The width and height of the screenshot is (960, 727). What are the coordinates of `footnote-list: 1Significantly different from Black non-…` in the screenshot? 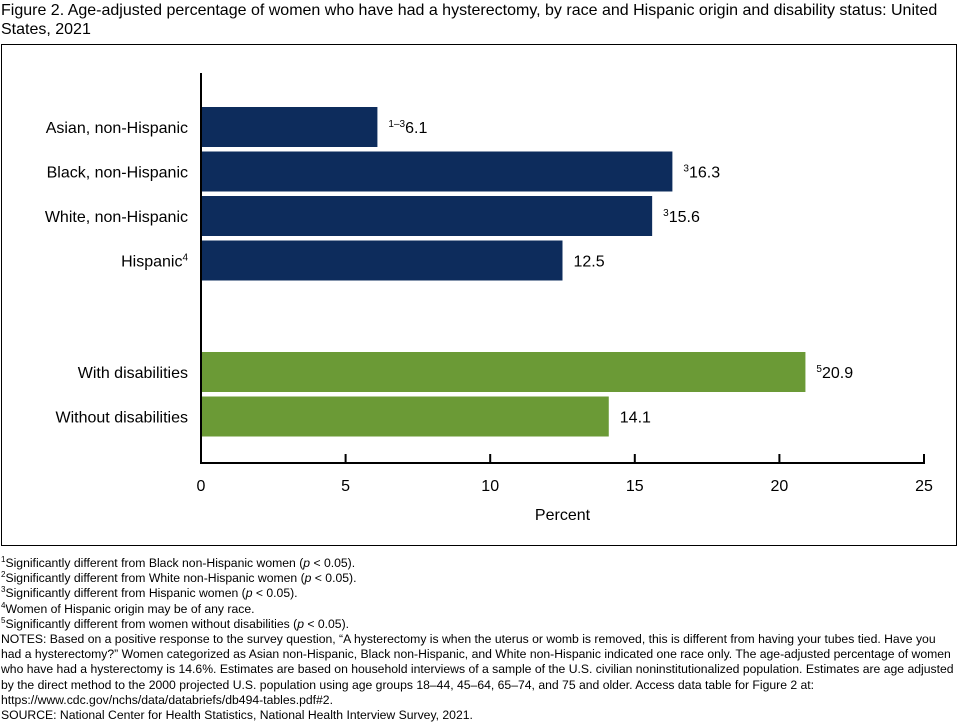 It's located at (478, 593).